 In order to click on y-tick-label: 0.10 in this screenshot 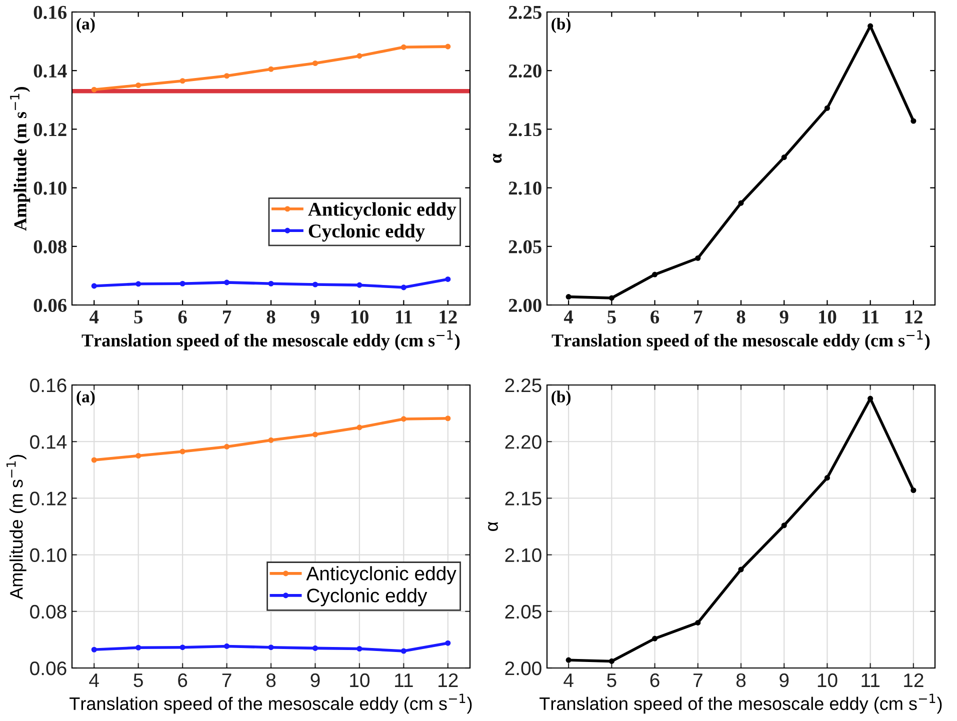, I will do `click(50, 188)`.